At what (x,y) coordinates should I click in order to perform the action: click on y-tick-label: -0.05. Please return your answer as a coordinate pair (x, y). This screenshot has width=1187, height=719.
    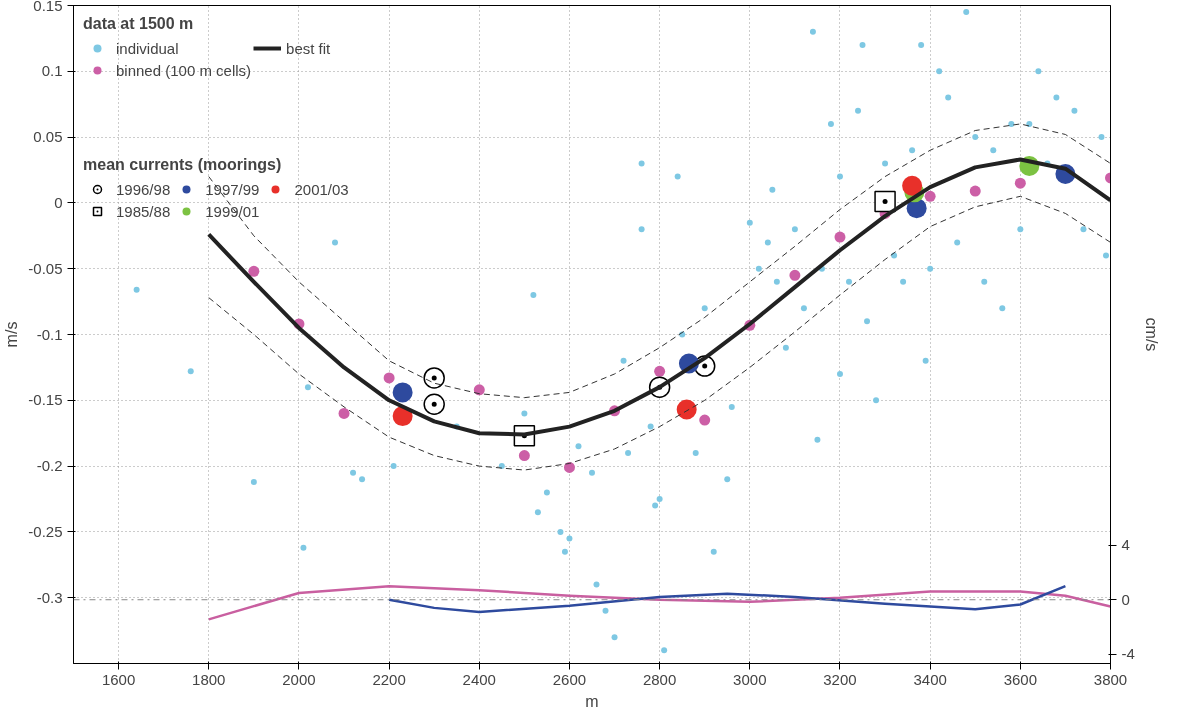
    Looking at the image, I should click on (45, 268).